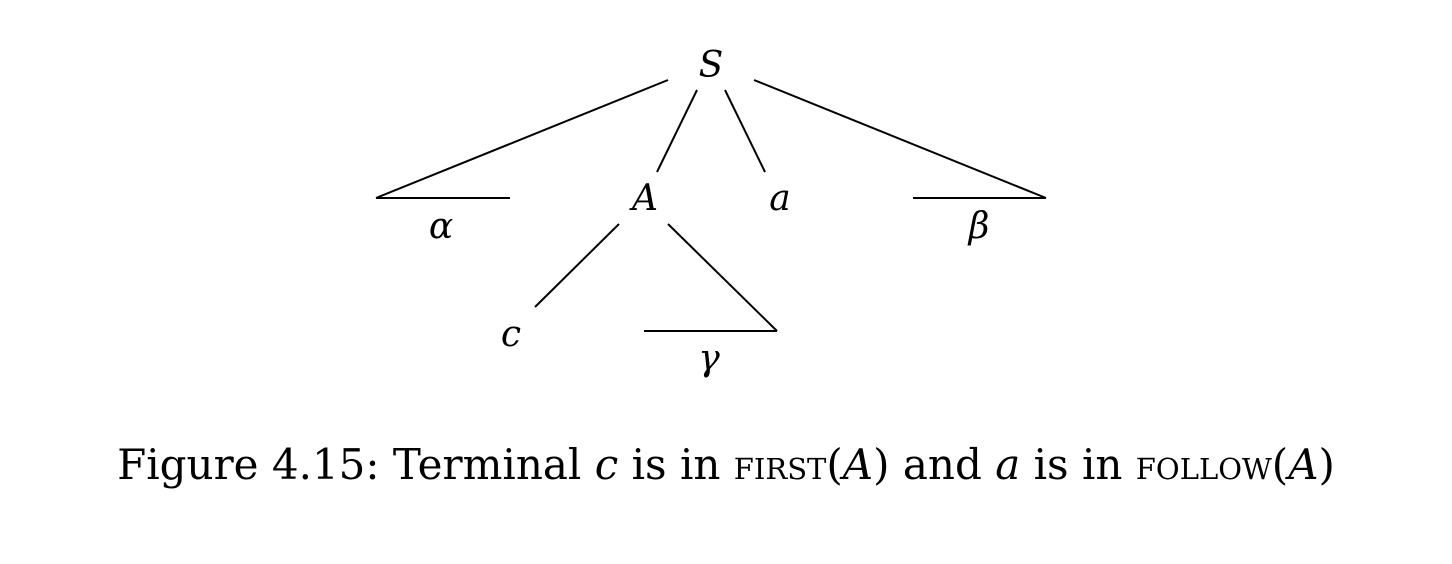  What do you see at coordinates (441, 226) in the screenshot?
I see `node-alpha: α` at bounding box center [441, 226].